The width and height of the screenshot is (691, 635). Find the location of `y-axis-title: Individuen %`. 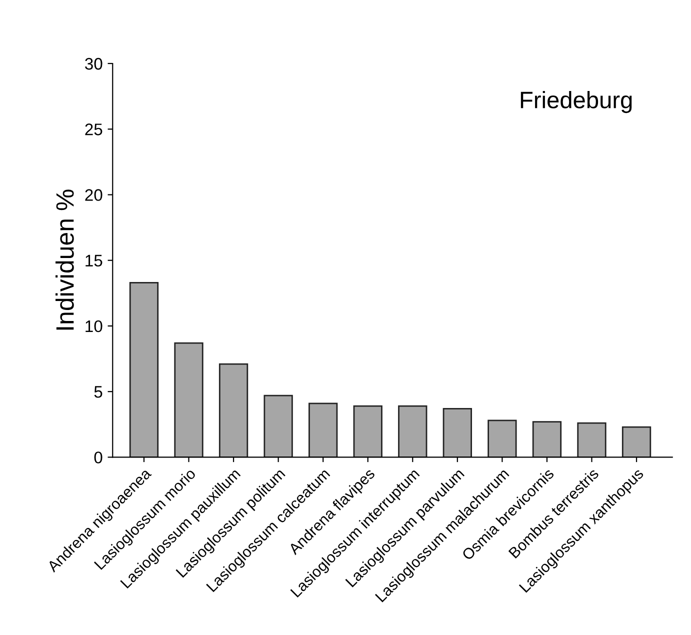

y-axis-title: Individuen % is located at coordinates (65, 260).